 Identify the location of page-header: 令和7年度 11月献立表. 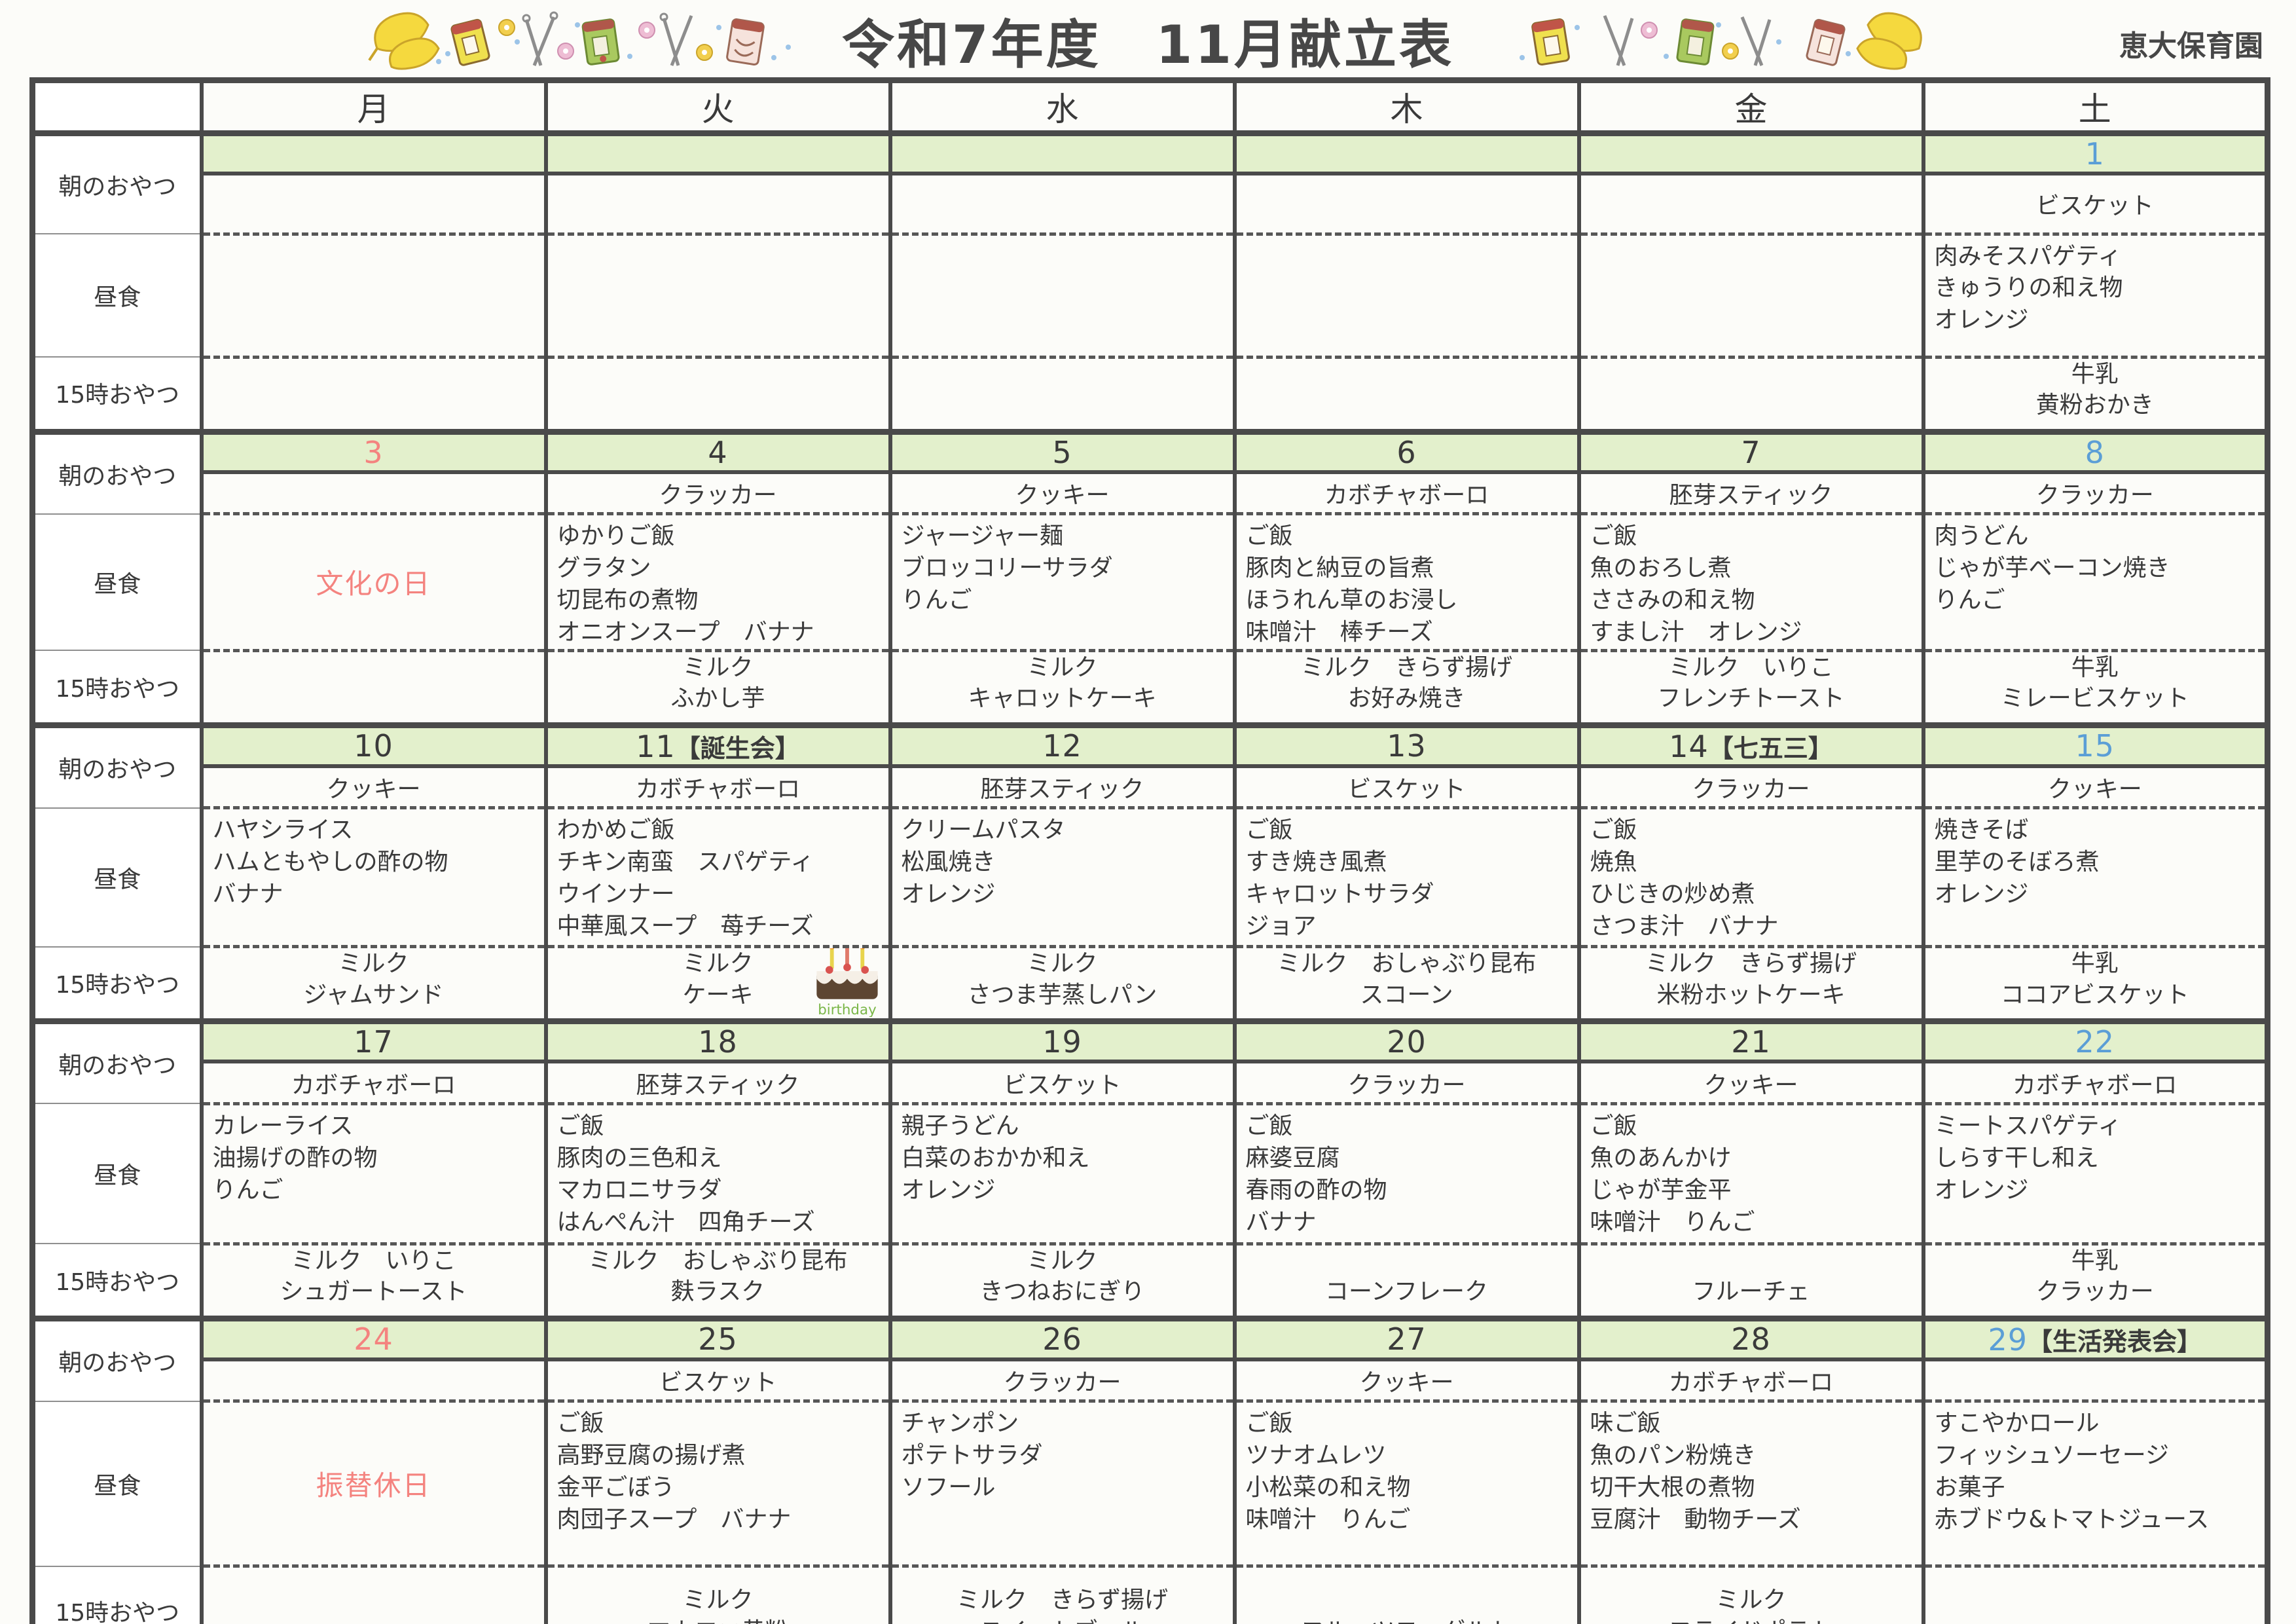
(1148, 38).